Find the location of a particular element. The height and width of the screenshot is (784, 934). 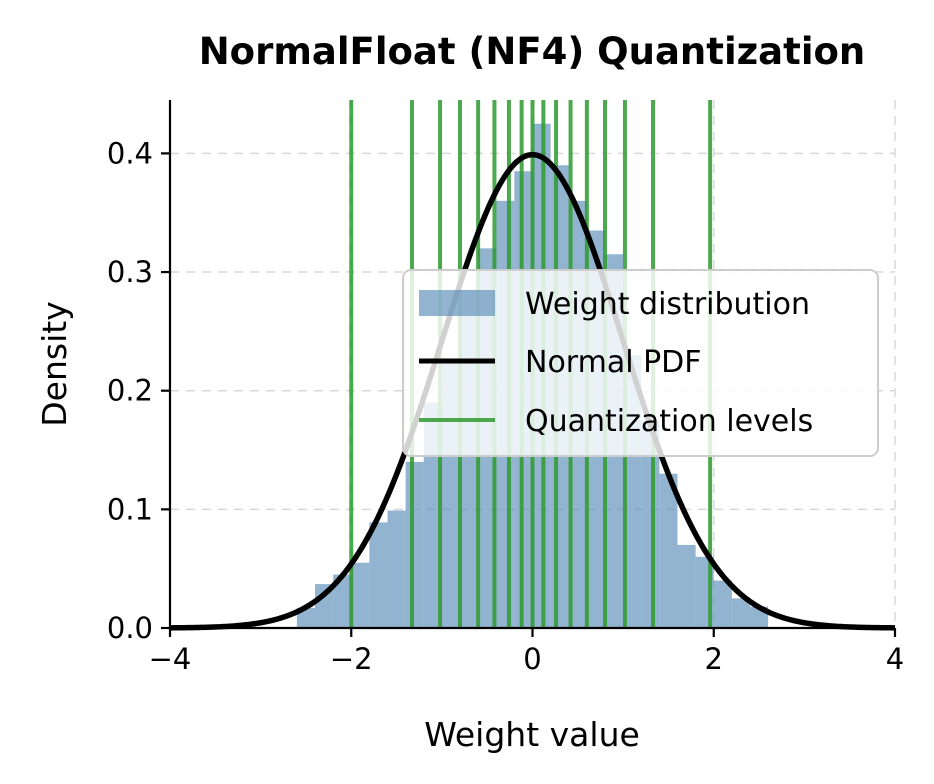

legend-swatch-histogram is located at coordinates (457, 303).